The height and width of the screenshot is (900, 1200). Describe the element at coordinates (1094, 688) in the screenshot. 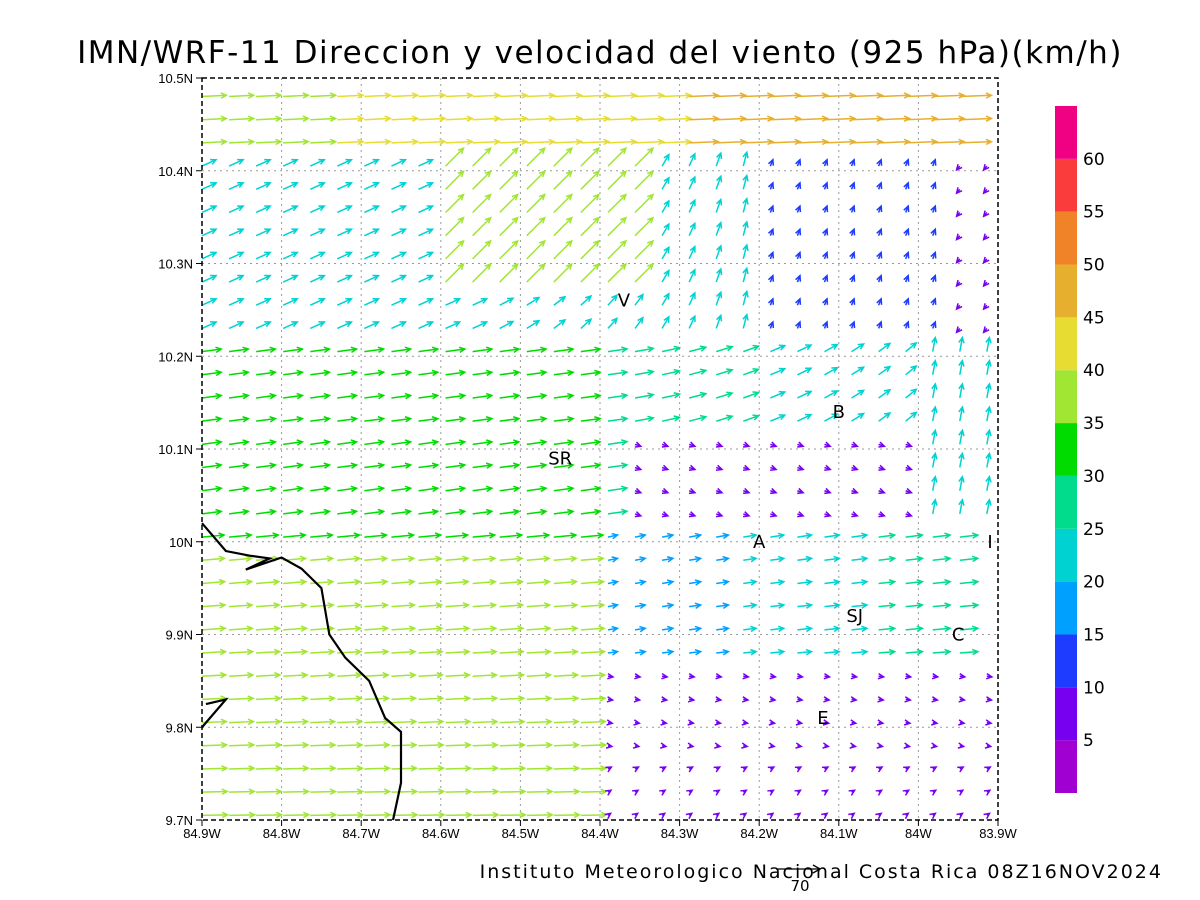

I see `colorbar-label: 10` at that location.